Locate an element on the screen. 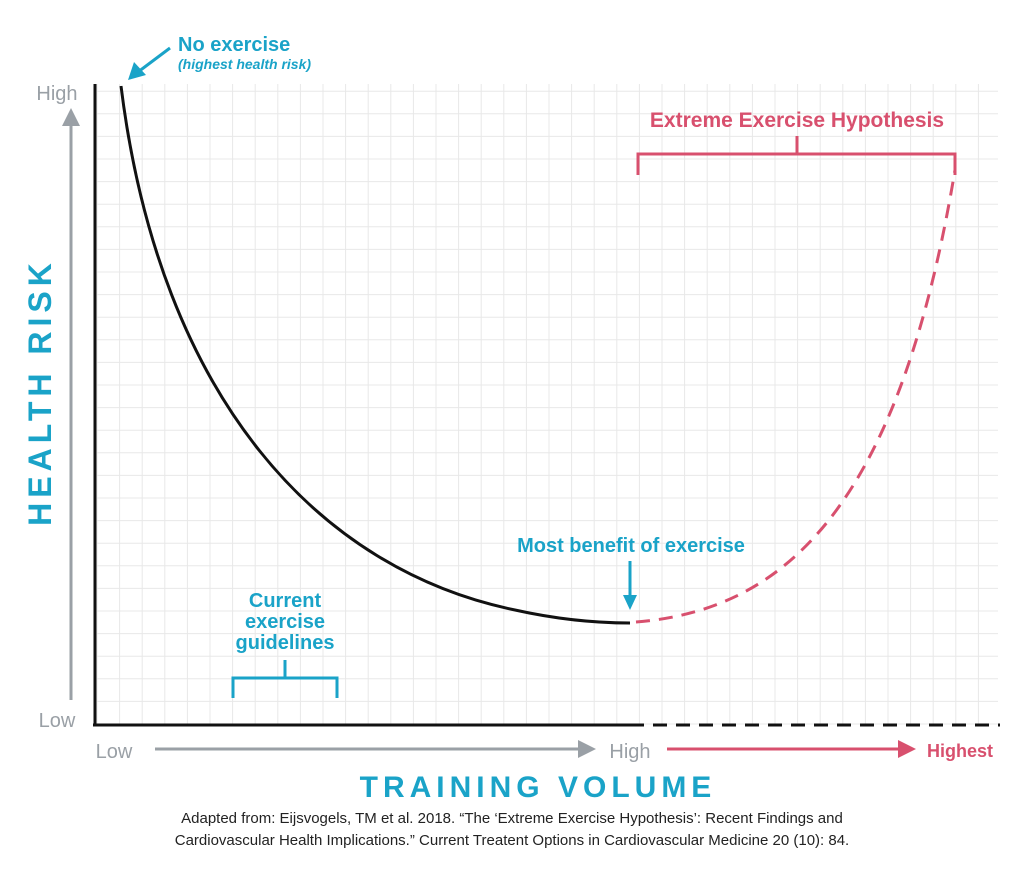 This screenshot has width=1024, height=875. x-highest-label: Highest is located at coordinates (960, 751).